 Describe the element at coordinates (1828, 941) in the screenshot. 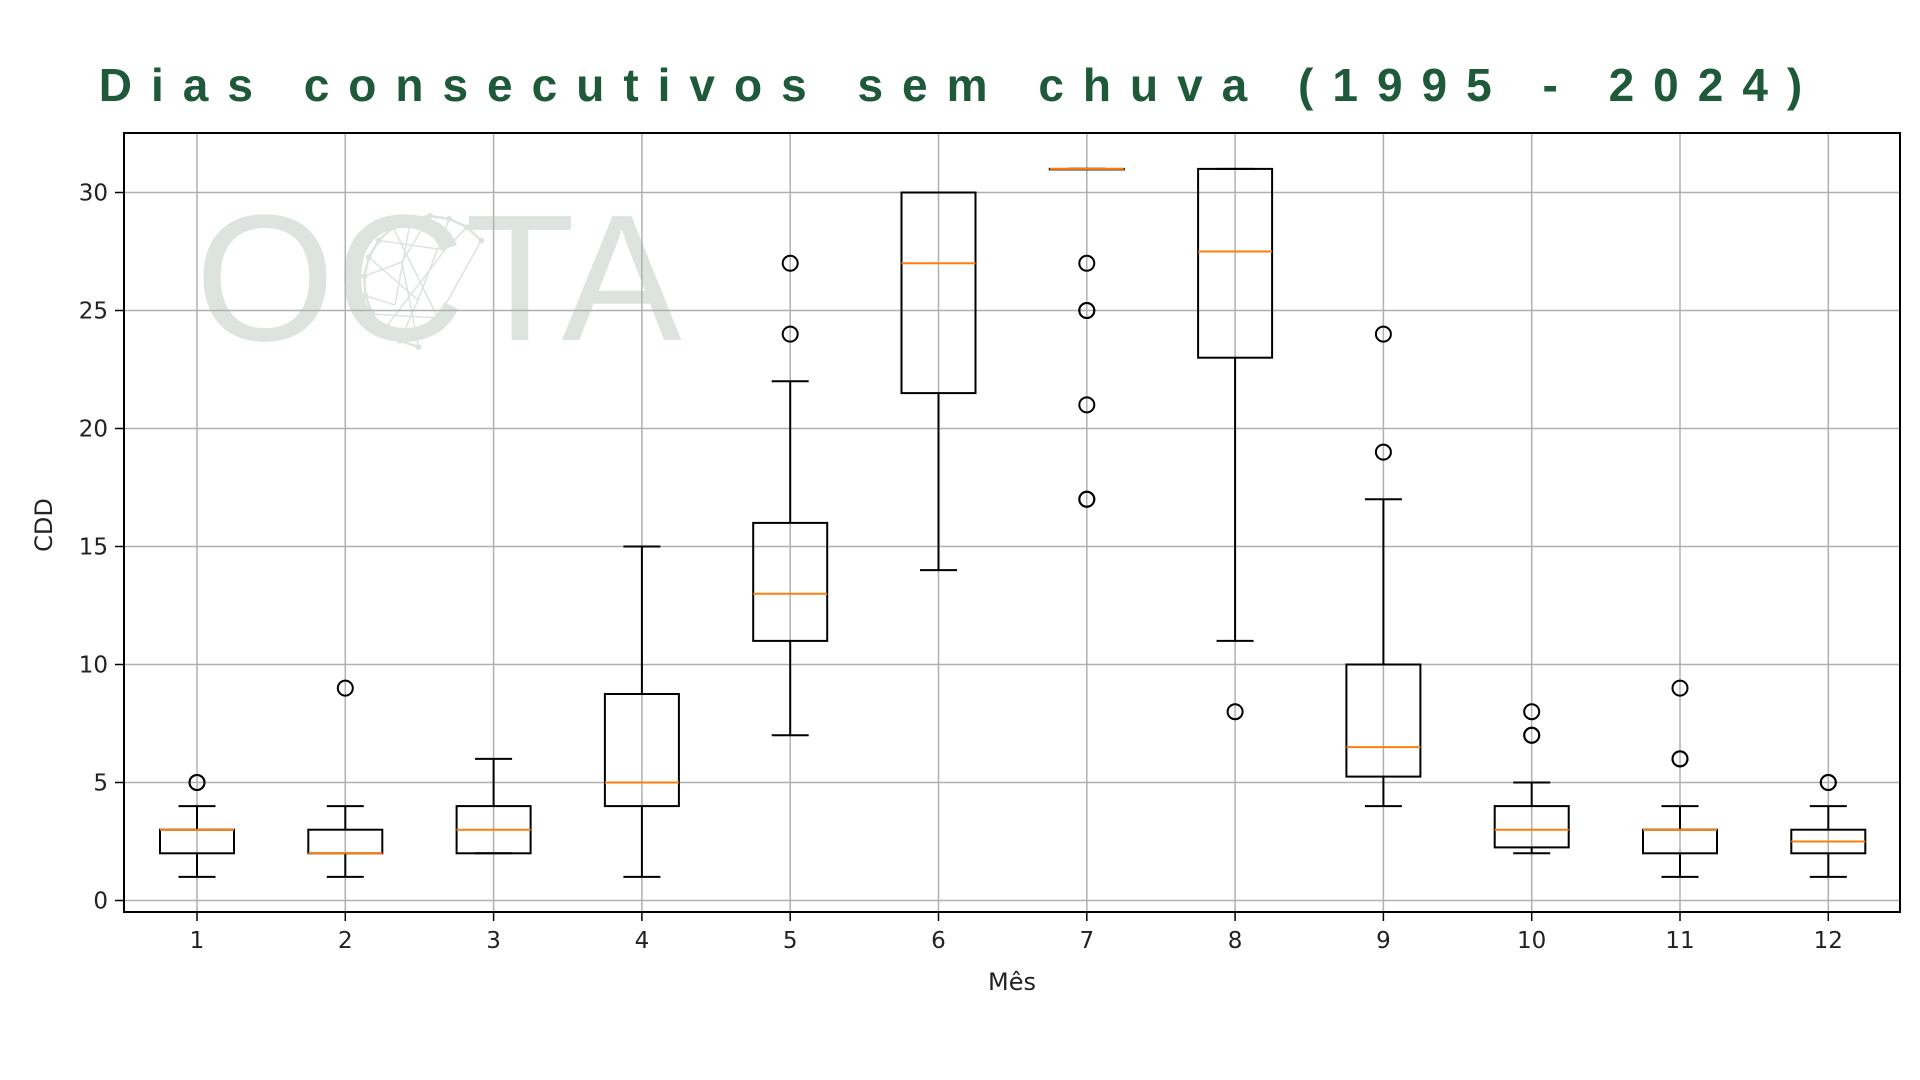

I see `x-tick-label: 12` at that location.